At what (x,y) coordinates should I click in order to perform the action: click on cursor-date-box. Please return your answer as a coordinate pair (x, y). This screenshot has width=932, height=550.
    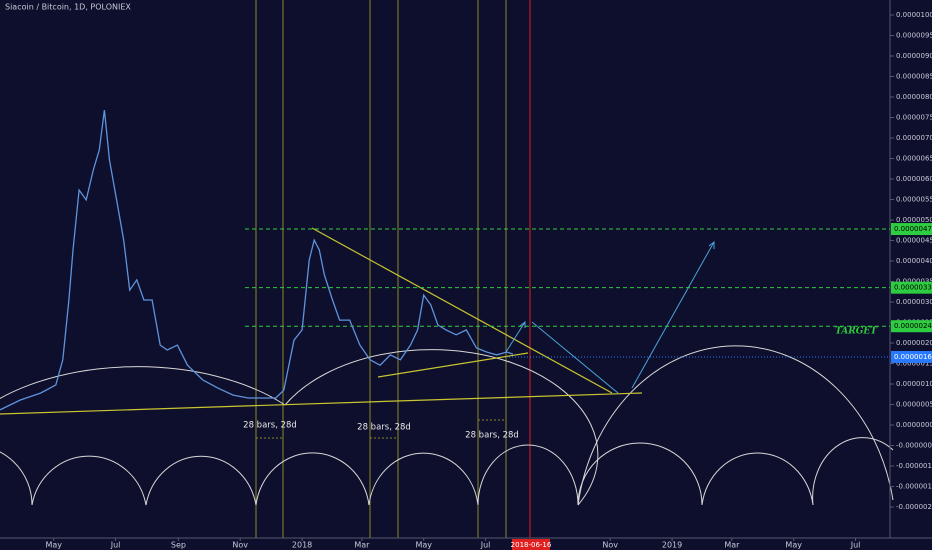
    Looking at the image, I should click on (531, 544).